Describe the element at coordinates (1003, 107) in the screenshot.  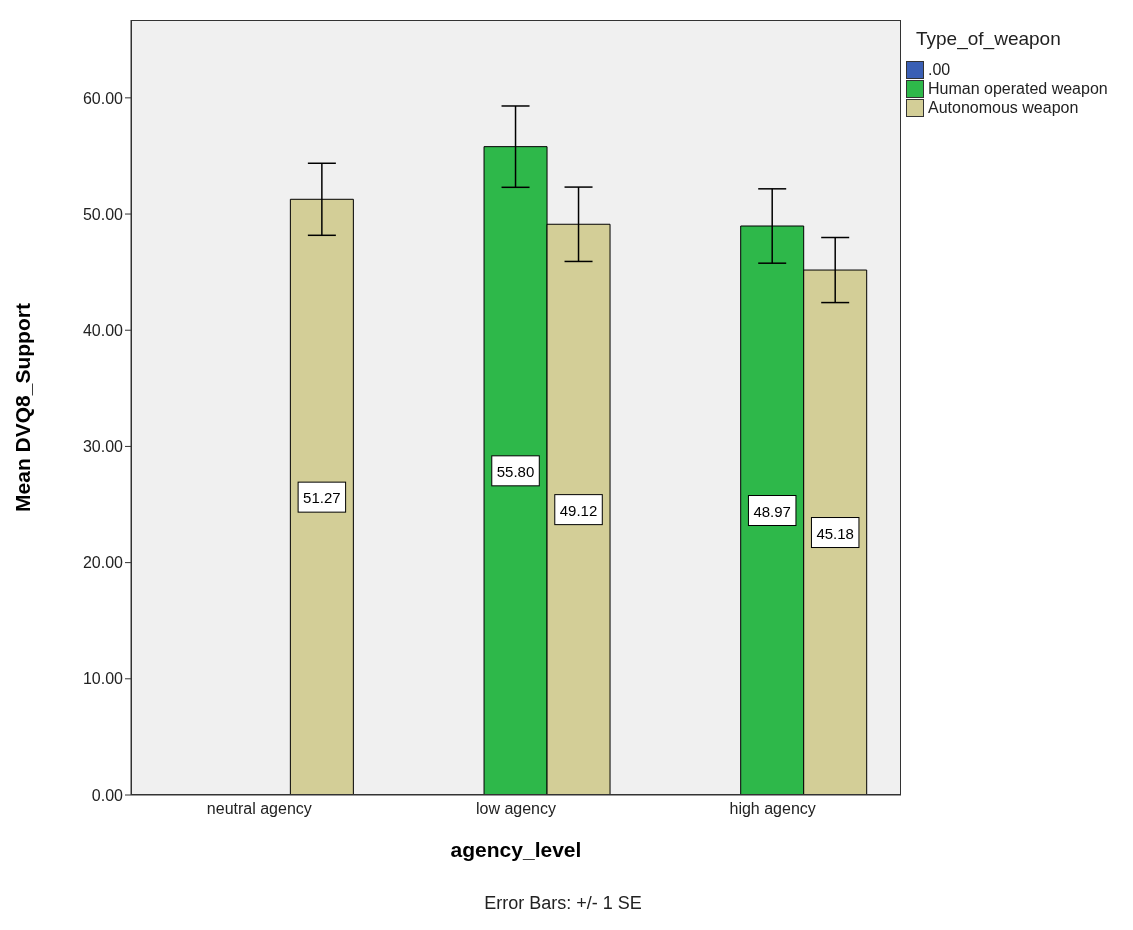
I see `legend-label: Autonomous weapon` at that location.